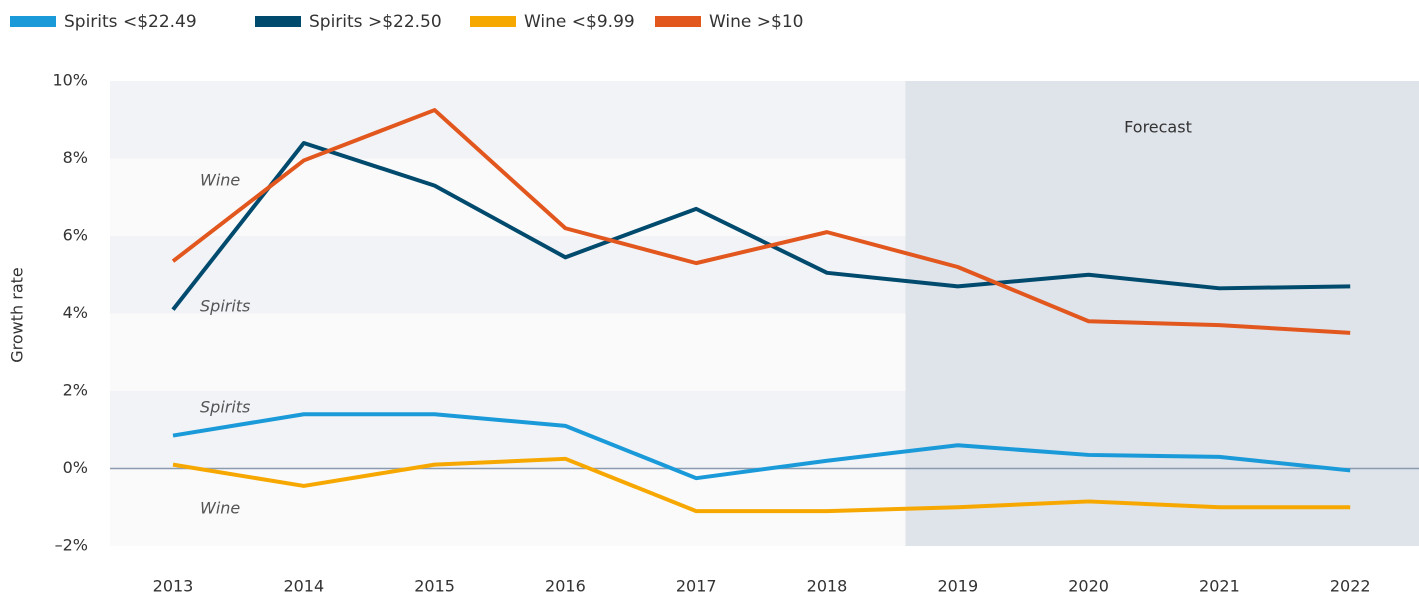 The image size is (1419, 595). What do you see at coordinates (434, 586) in the screenshot?
I see `x-tick-label: 2015` at bounding box center [434, 586].